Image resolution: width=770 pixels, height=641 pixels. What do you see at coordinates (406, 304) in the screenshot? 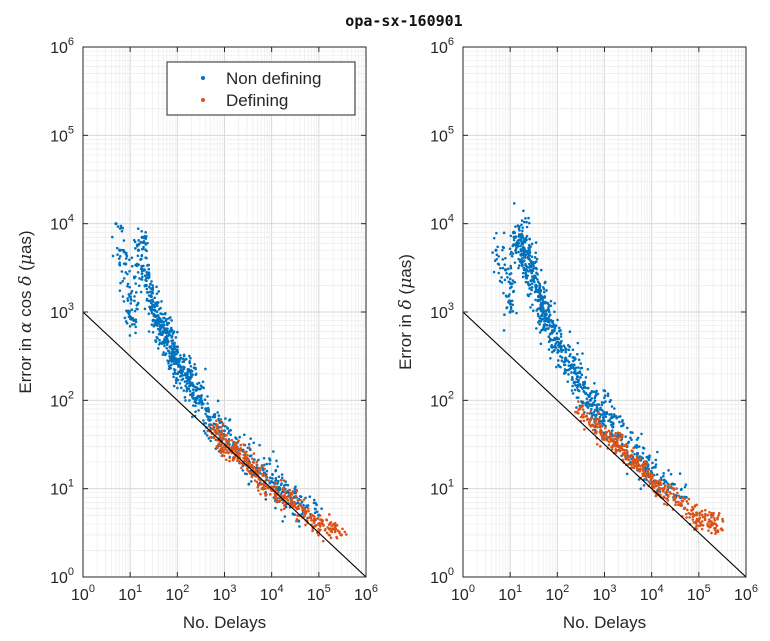
I see `y-axis-label-part: δ` at bounding box center [406, 304].